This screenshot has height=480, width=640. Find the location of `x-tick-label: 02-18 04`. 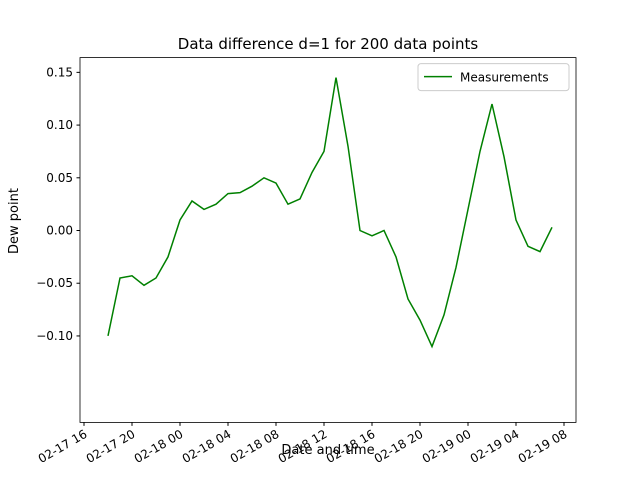

x-tick-label: 02-18 04 is located at coordinates (207, 446).